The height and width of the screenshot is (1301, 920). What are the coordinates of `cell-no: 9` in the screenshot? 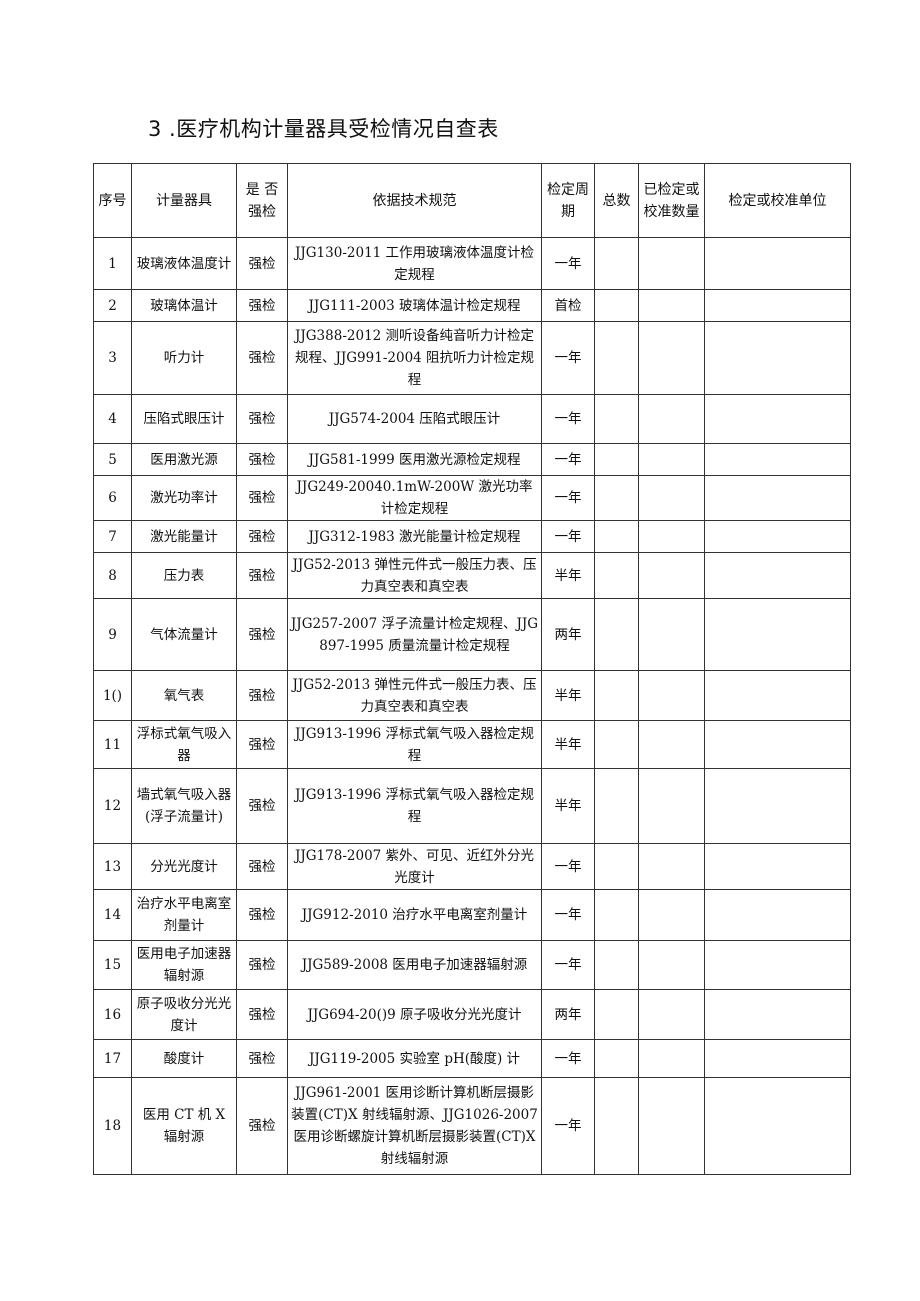 It's located at (112, 634).